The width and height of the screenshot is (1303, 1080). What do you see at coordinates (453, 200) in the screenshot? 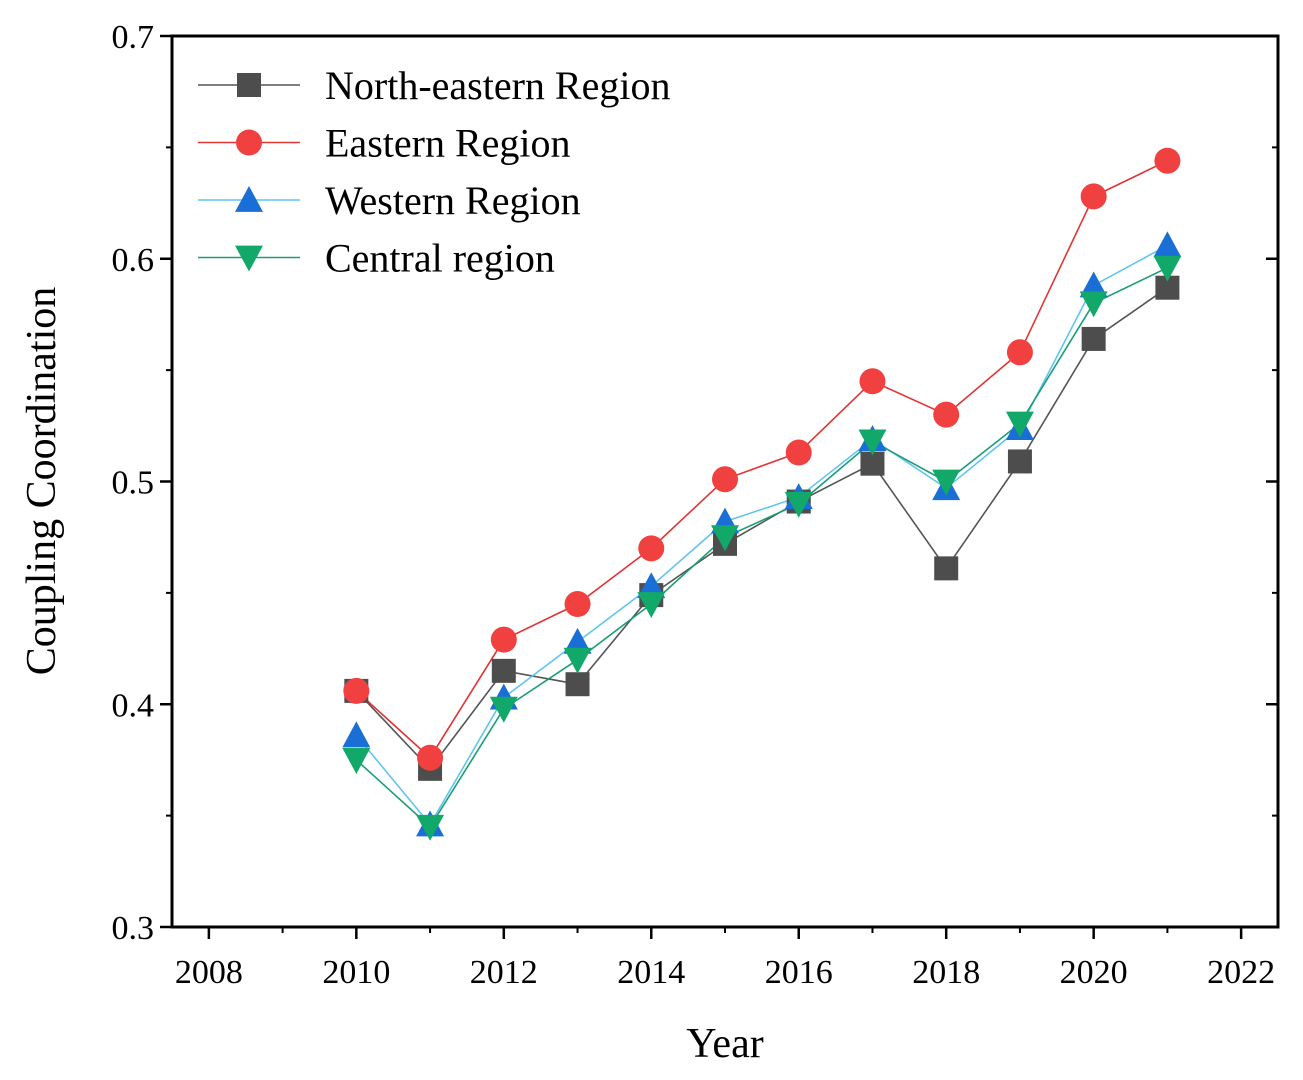
I see `legend-label: Western Region` at bounding box center [453, 200].